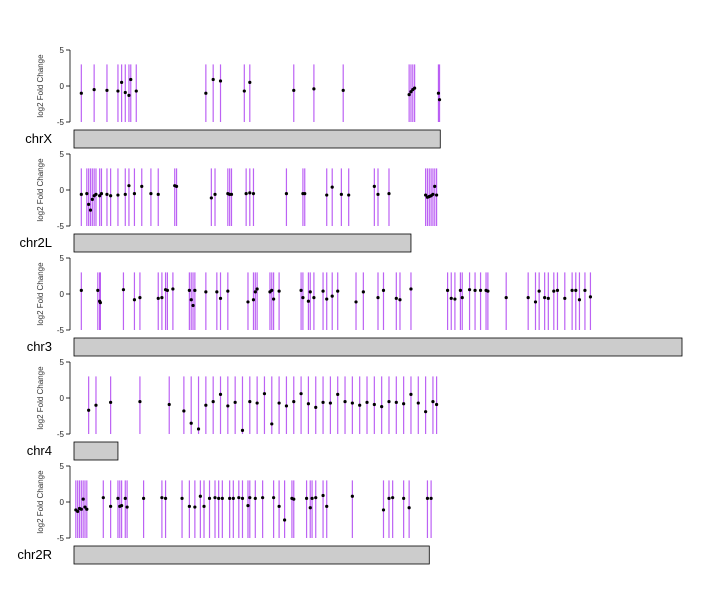 The width and height of the screenshot is (720, 600). I want to click on chromosome-label: chr4, so click(39, 450).